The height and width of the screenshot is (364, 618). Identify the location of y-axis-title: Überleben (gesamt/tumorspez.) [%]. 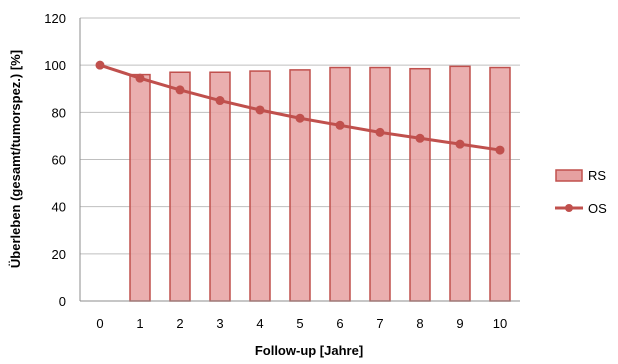
(15, 159).